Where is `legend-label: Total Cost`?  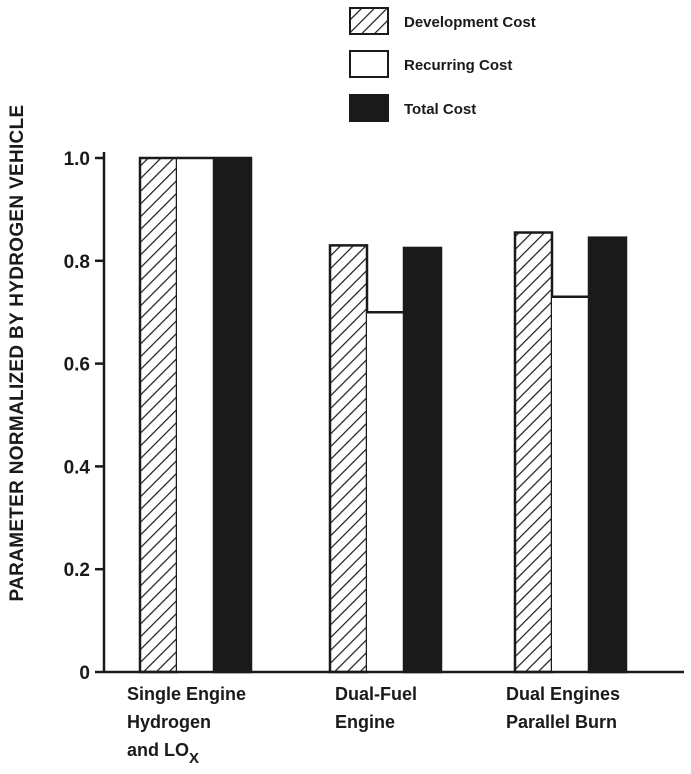 legend-label: Total Cost is located at coordinates (440, 109).